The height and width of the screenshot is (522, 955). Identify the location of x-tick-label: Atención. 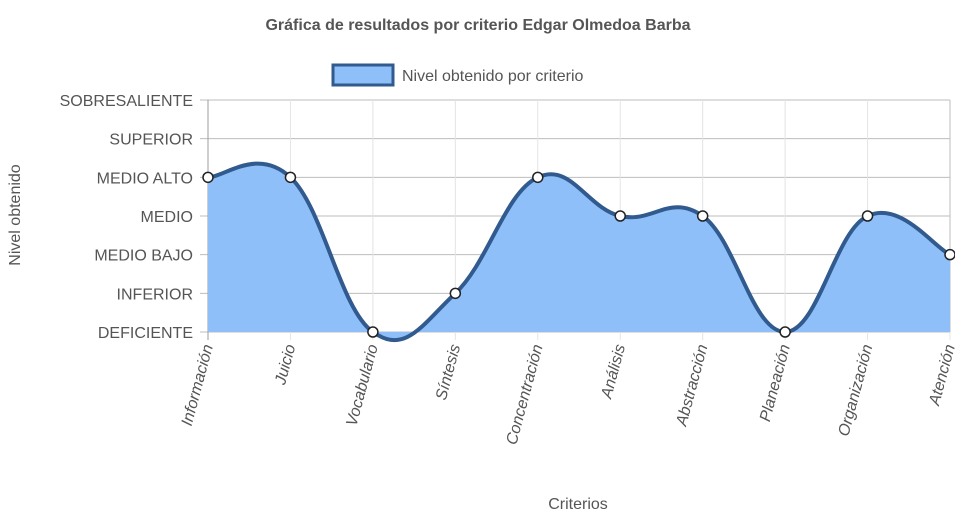
(940, 376).